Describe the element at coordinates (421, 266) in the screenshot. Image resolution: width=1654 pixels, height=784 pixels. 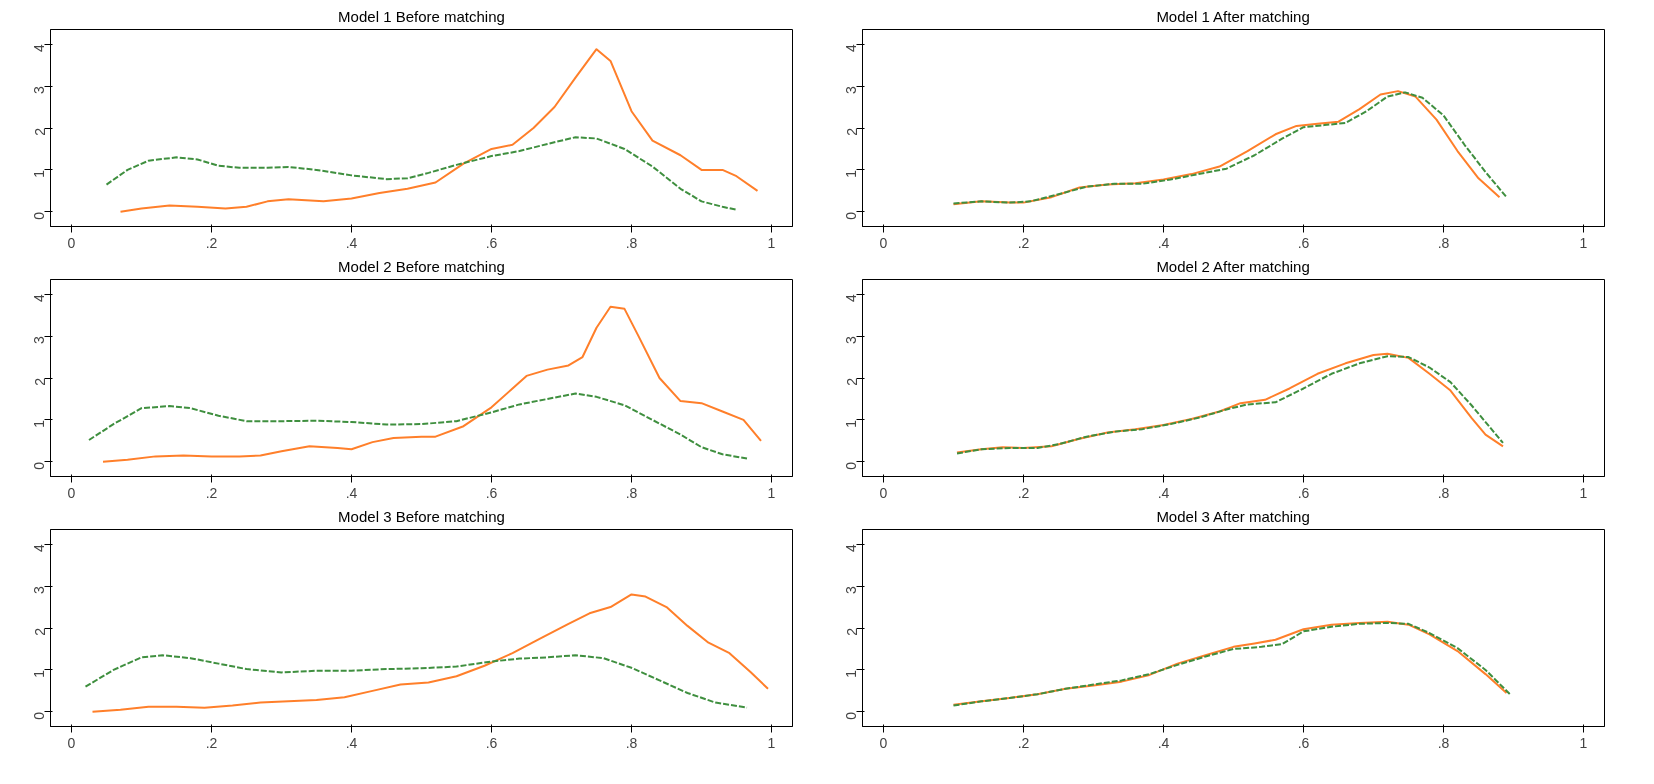
I see `chart-title: Model 2 Before matching` at that location.